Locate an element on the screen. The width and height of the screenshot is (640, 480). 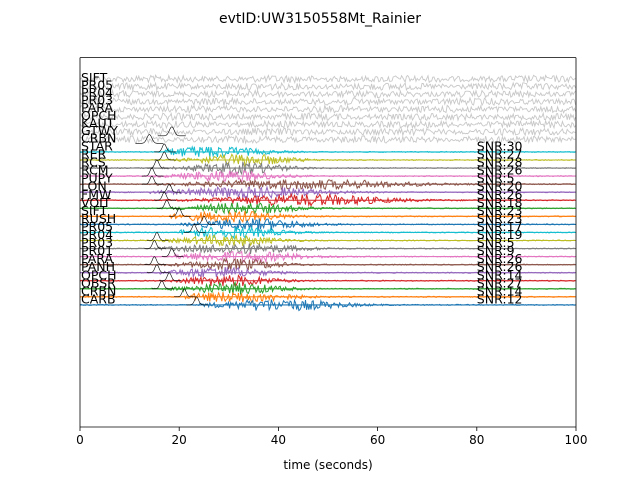
series-rer: RER SNR:27 is located at coordinates (327, 157).